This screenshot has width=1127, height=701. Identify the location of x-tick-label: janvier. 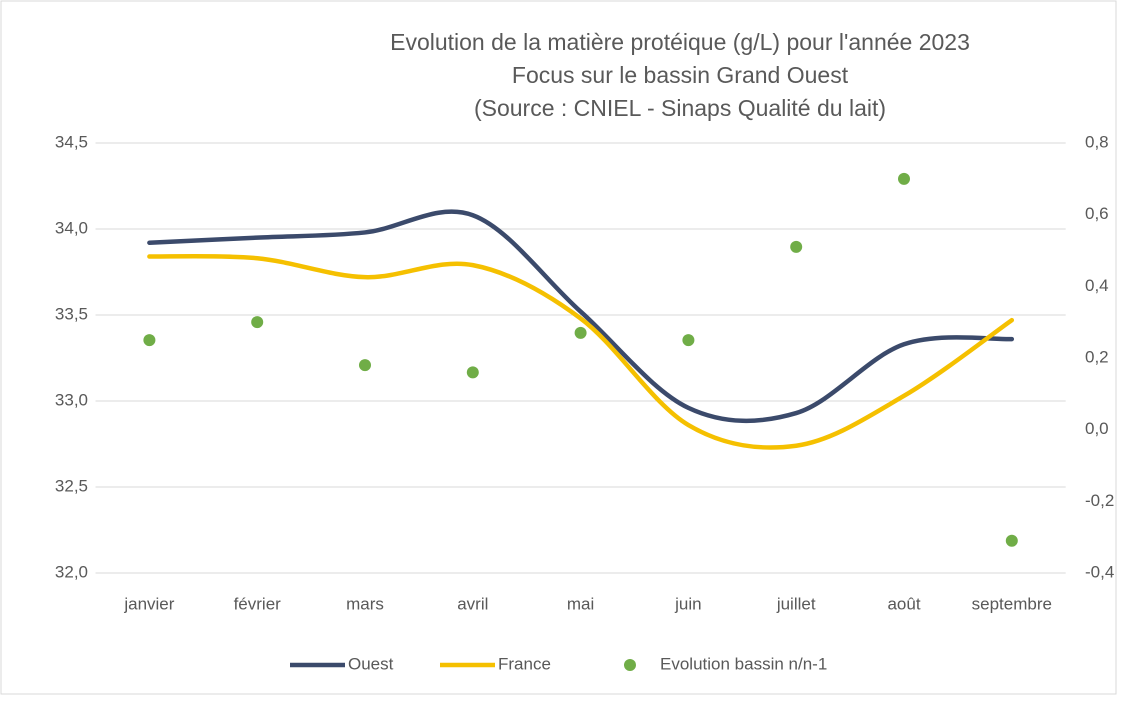
(148, 603).